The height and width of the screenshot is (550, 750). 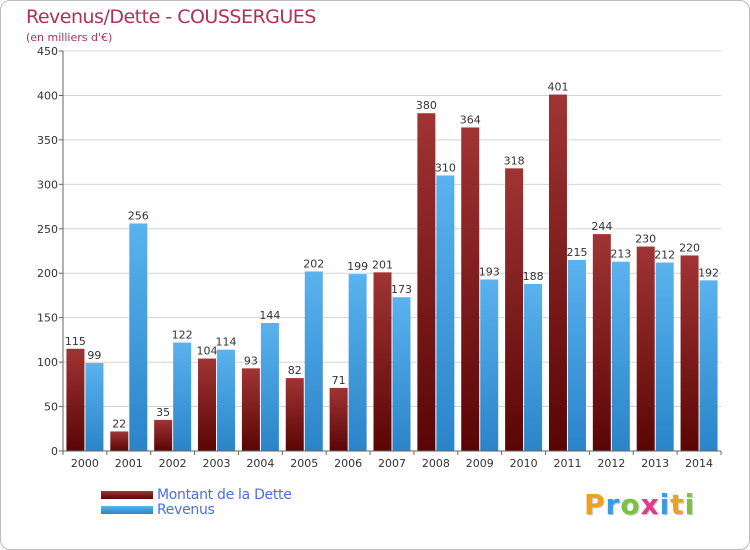 What do you see at coordinates (47, 140) in the screenshot?
I see `y-tick-label: 350` at bounding box center [47, 140].